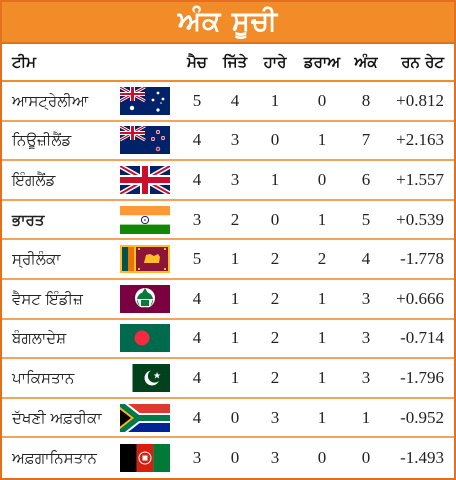  Describe the element at coordinates (228, 260) in the screenshot. I see `table-row: ਸ੍ਰੀਲੰਕਾ 5 1 2 2 4 -1.778` at that location.